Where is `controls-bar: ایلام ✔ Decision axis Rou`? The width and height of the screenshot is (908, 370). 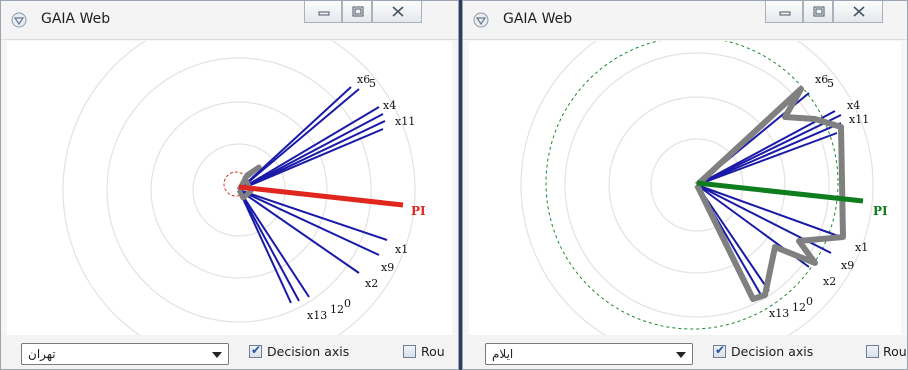 controls-bar: ایلام ✔ Decision axis Rou is located at coordinates (685, 352).